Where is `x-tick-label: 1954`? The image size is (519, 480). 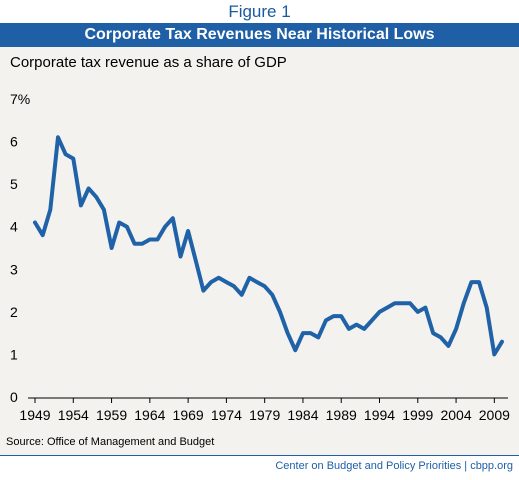
x-tick-label: 1954 is located at coordinates (73, 415).